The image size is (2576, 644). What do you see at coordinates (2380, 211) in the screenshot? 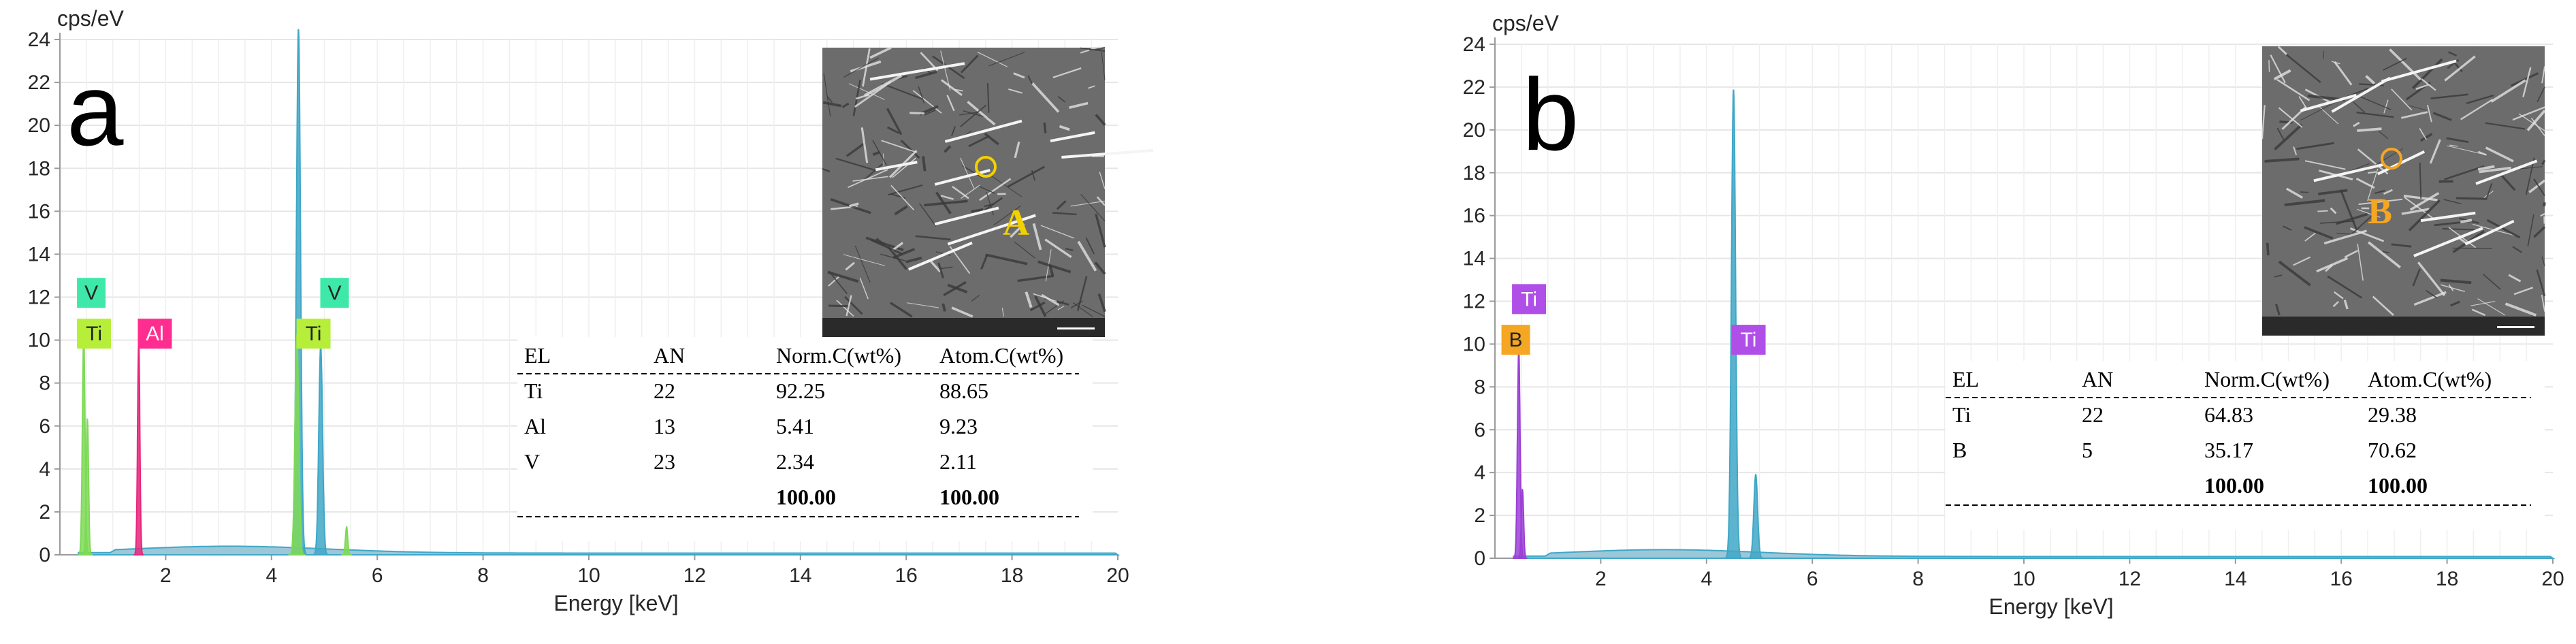
I see `analysis-point-label: B` at bounding box center [2380, 211].